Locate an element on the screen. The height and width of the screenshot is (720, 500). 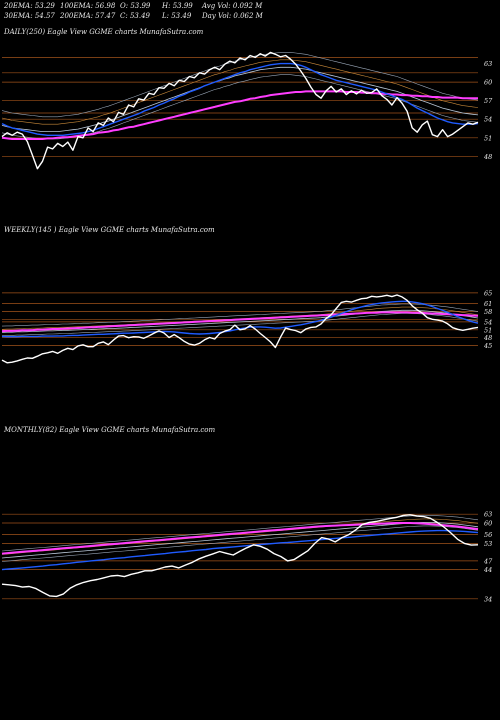
weekly-ema-mid-line is located at coordinates (240, 321).